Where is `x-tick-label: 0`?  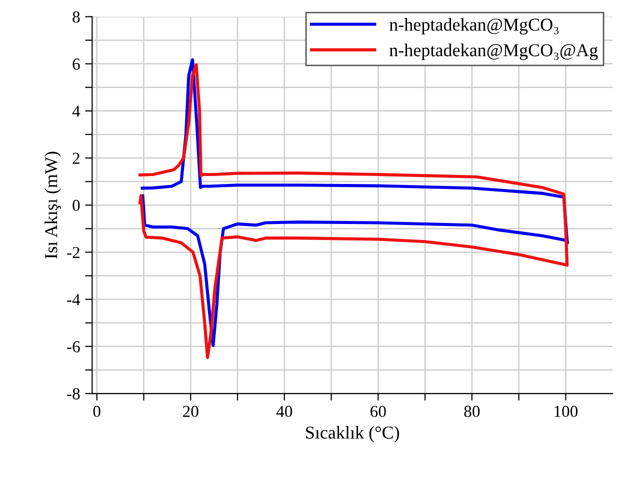 x-tick-label: 0 is located at coordinates (96, 412).